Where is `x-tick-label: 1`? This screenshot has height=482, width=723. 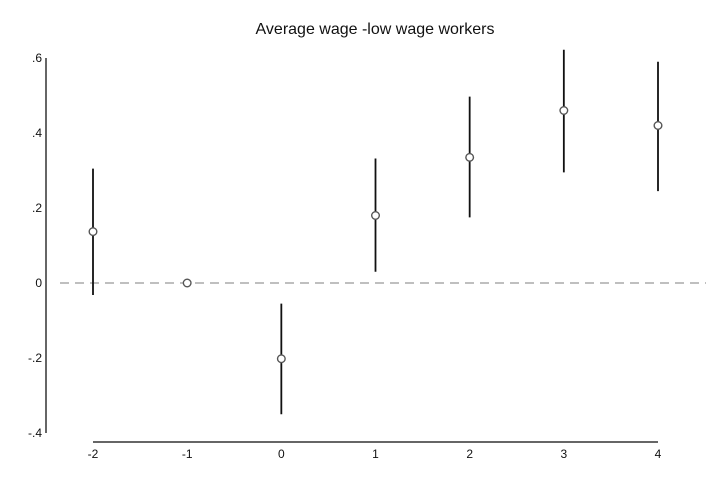 x-tick-label: 1 is located at coordinates (375, 454).